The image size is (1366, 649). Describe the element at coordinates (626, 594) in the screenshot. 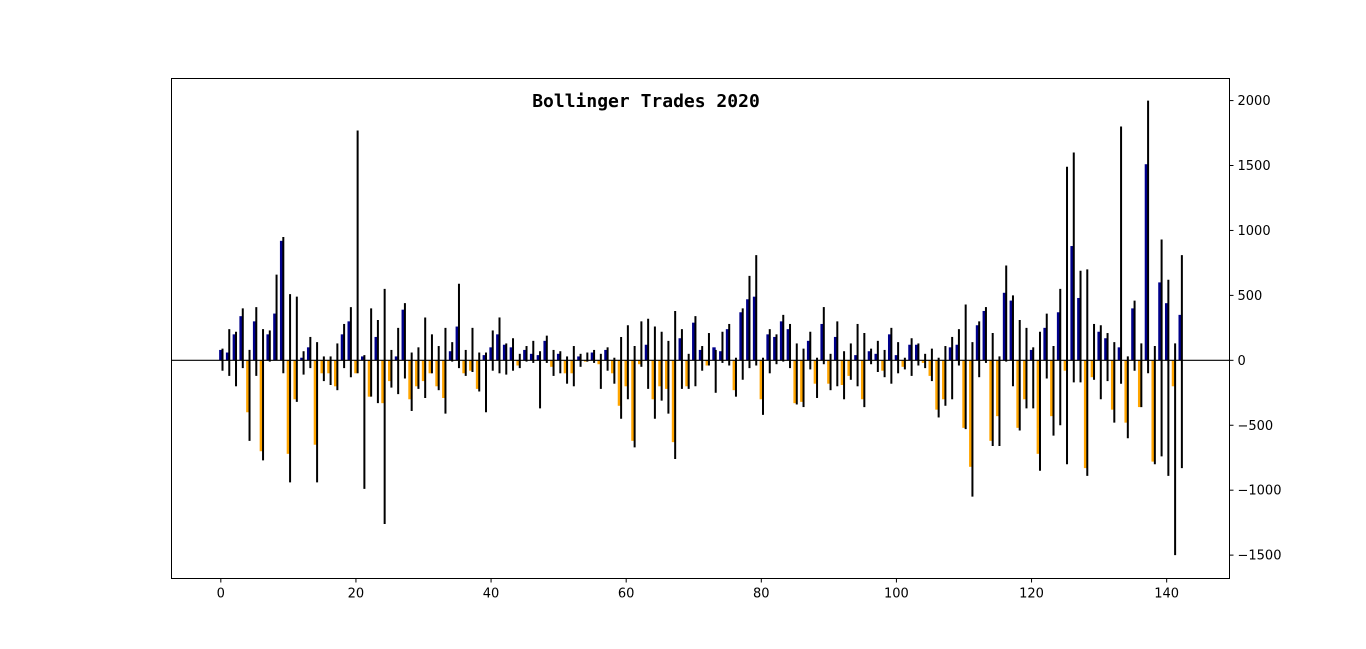

I see `x-tick-label: 60` at that location.